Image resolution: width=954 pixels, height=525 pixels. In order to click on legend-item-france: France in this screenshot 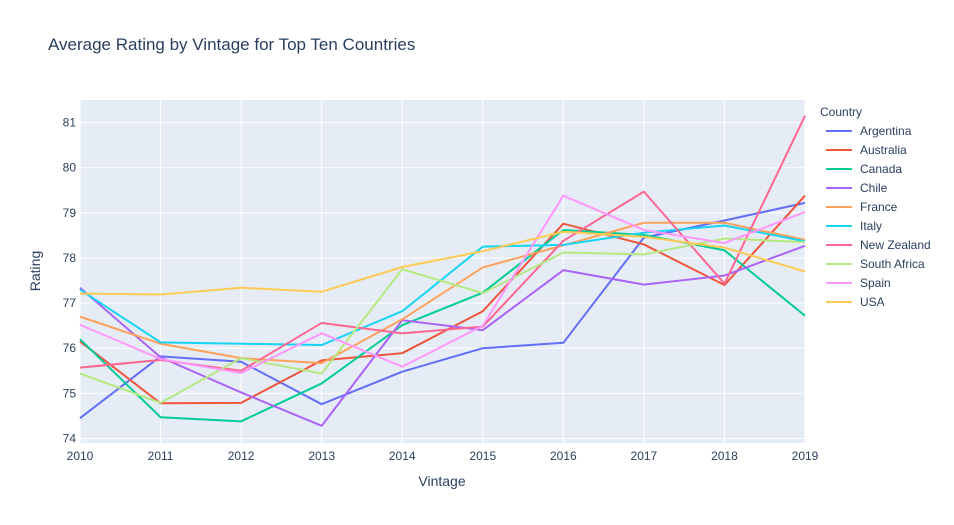, I will do `click(862, 207)`.